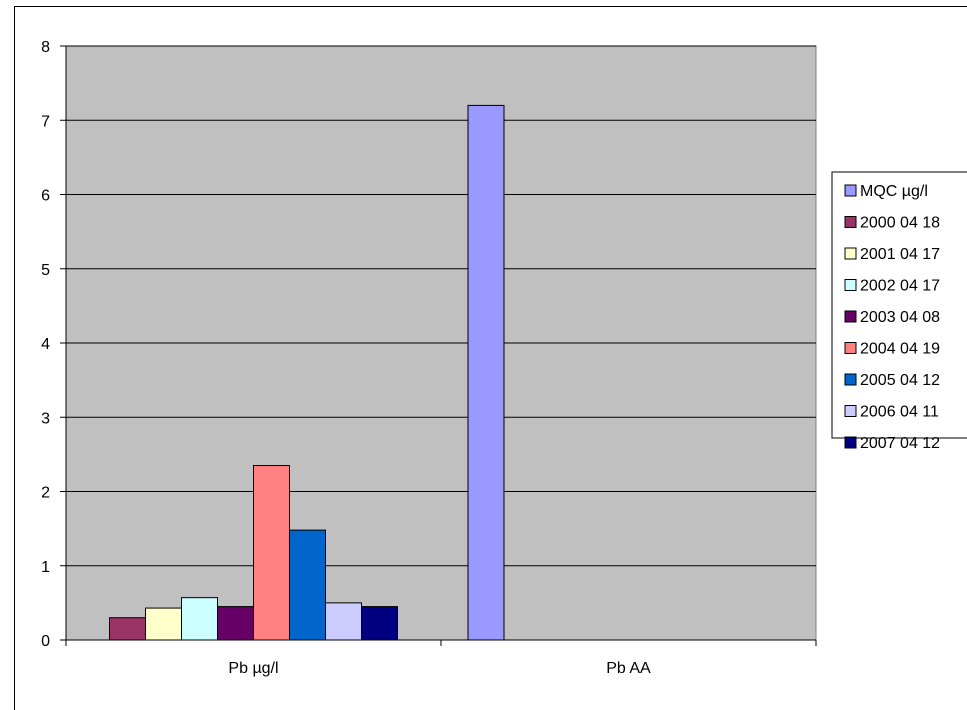 This screenshot has width=967, height=710. Describe the element at coordinates (900, 286) in the screenshot. I see `legend-label: 2002 04 17` at that location.